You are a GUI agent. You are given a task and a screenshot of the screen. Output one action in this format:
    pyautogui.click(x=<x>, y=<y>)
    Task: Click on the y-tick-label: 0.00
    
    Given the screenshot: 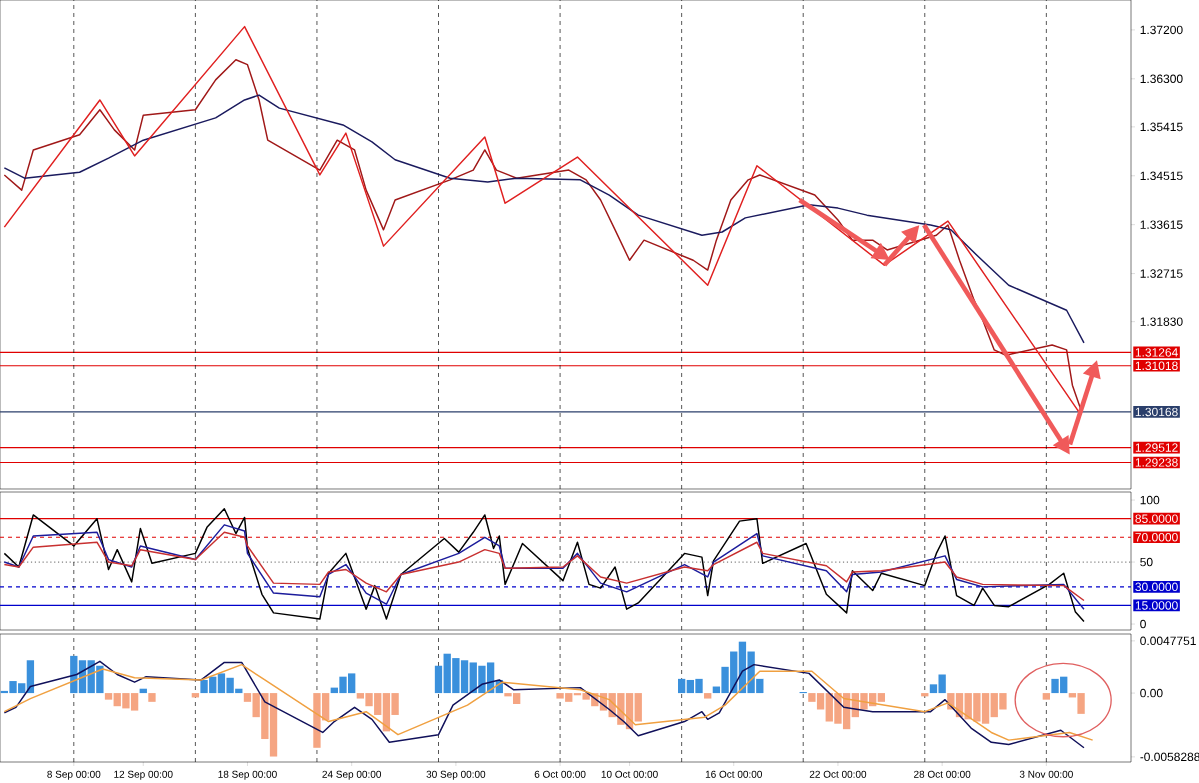 What is the action you would take?
    pyautogui.click(x=1151, y=693)
    